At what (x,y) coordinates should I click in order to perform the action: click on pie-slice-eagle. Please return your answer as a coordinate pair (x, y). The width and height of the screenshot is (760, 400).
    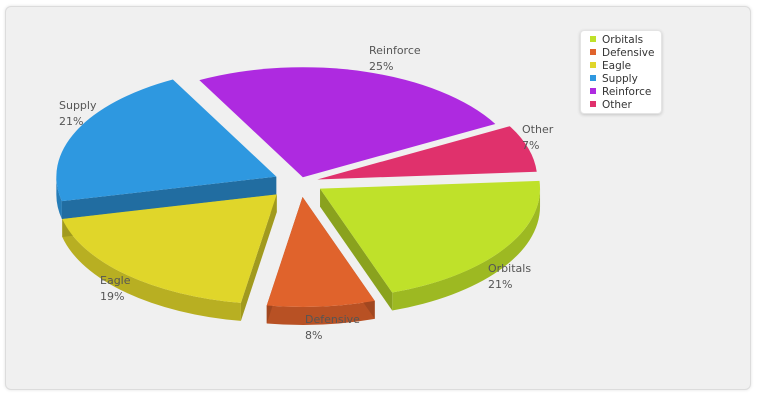
    Looking at the image, I should click on (169, 248).